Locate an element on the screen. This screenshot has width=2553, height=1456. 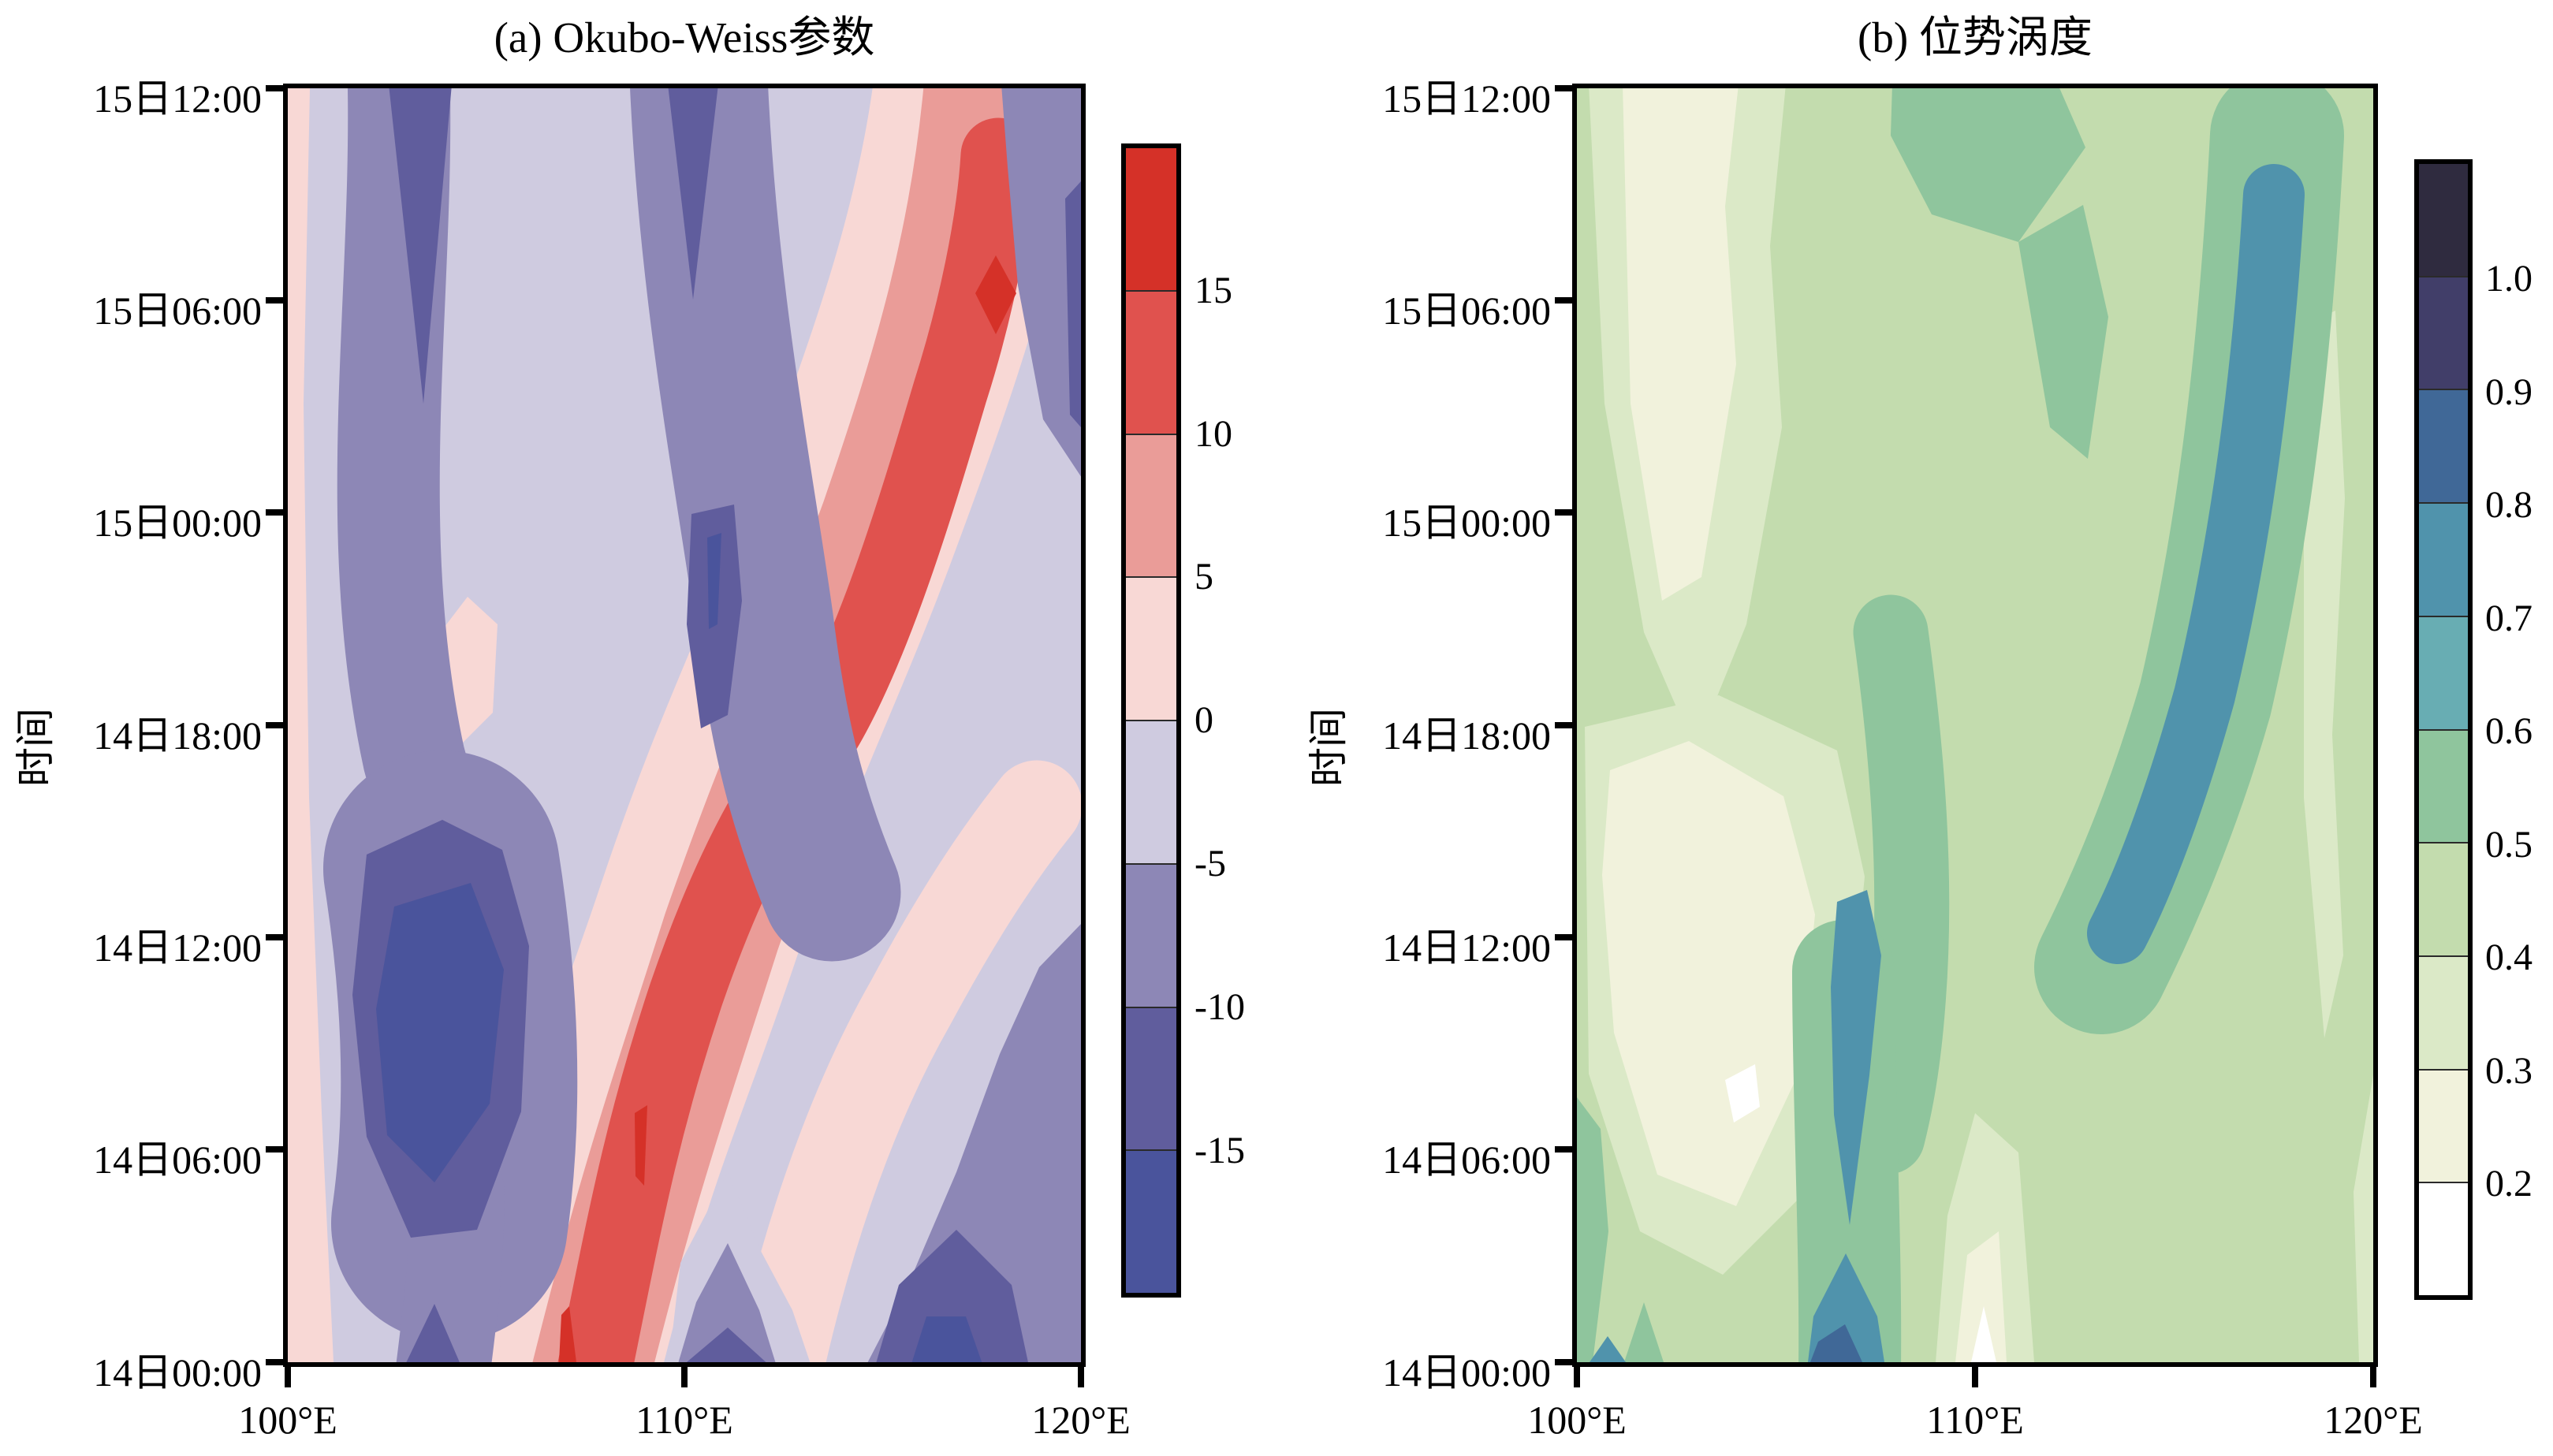
colorbar-tick-label: 0.5 is located at coordinates (2509, 845).